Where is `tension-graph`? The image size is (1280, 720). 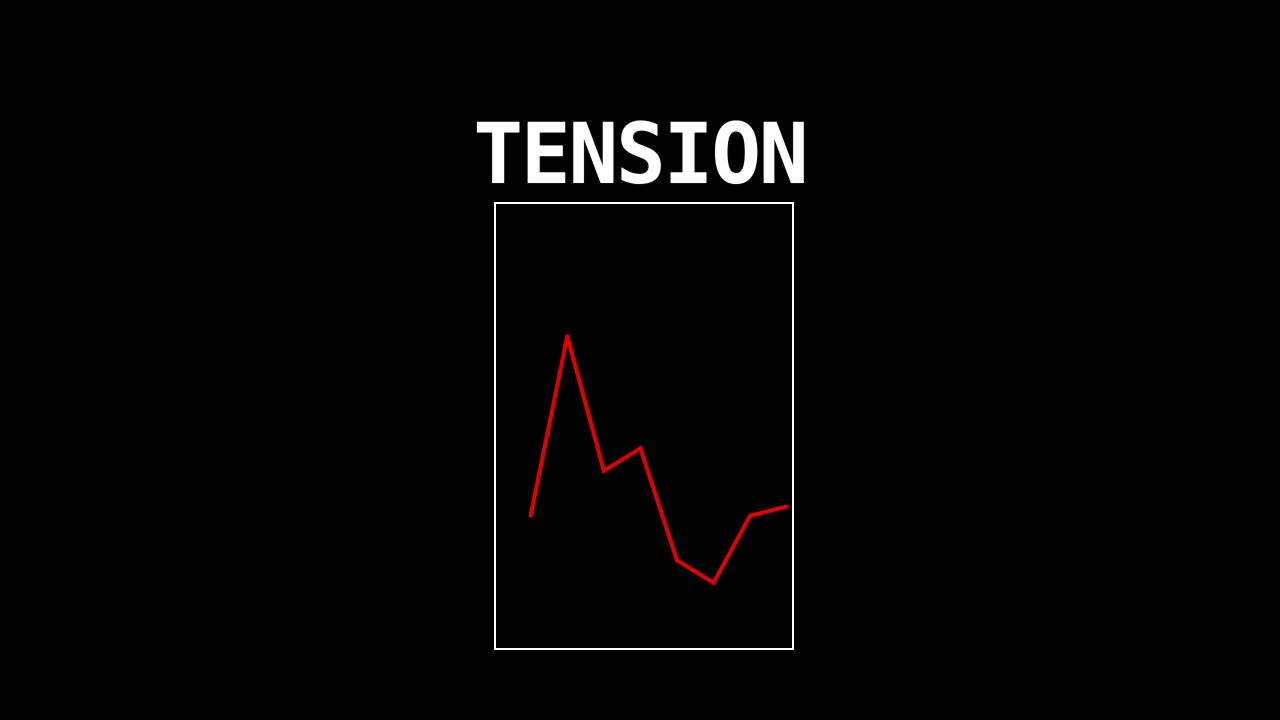 tension-graph is located at coordinates (658, 460).